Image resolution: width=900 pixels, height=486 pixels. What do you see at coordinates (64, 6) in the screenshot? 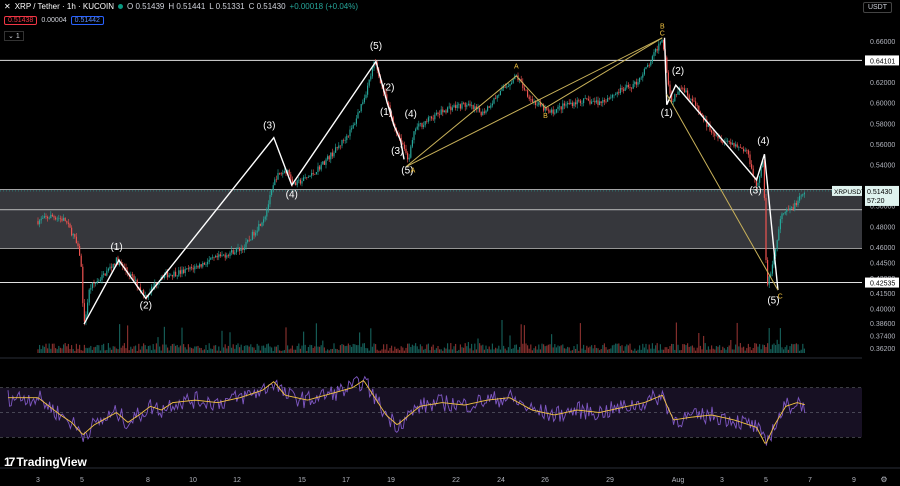
I see `symbol-title: XRP / Tether · 1h · KUCOIN` at bounding box center [64, 6].